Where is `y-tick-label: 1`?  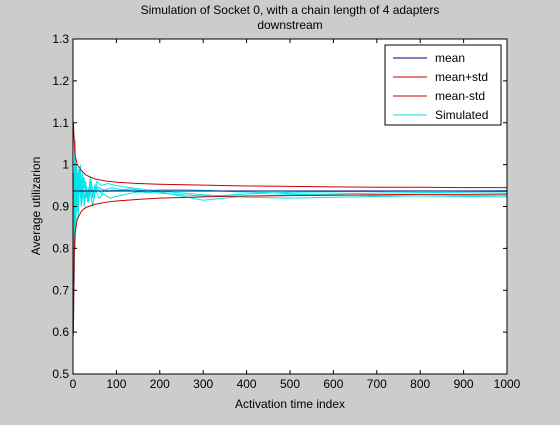
y-tick-label: 1 is located at coordinates (65, 165).